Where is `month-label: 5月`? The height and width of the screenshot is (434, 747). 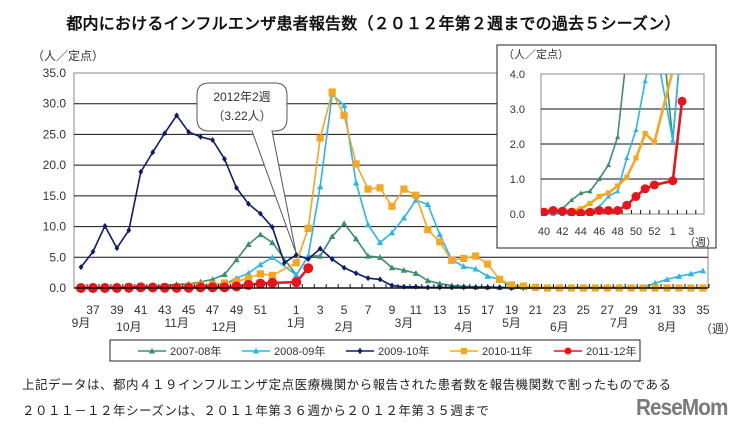 month-label: 5月 is located at coordinates (511, 323).